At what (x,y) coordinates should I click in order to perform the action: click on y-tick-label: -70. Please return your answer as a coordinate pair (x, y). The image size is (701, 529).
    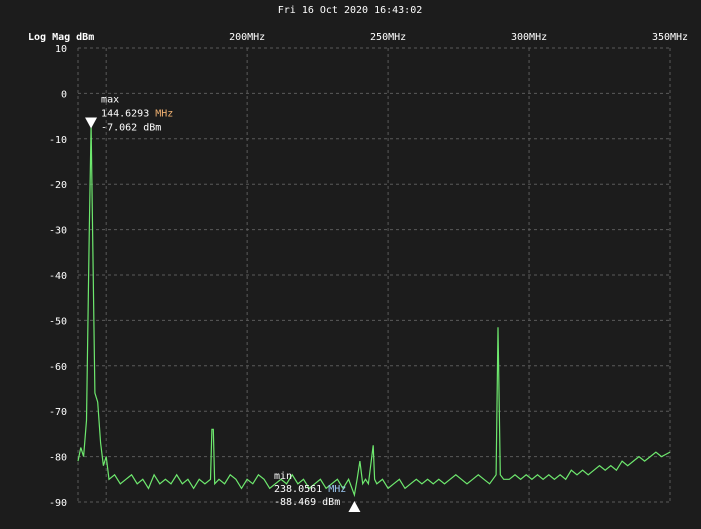
    Looking at the image, I should click on (58, 412).